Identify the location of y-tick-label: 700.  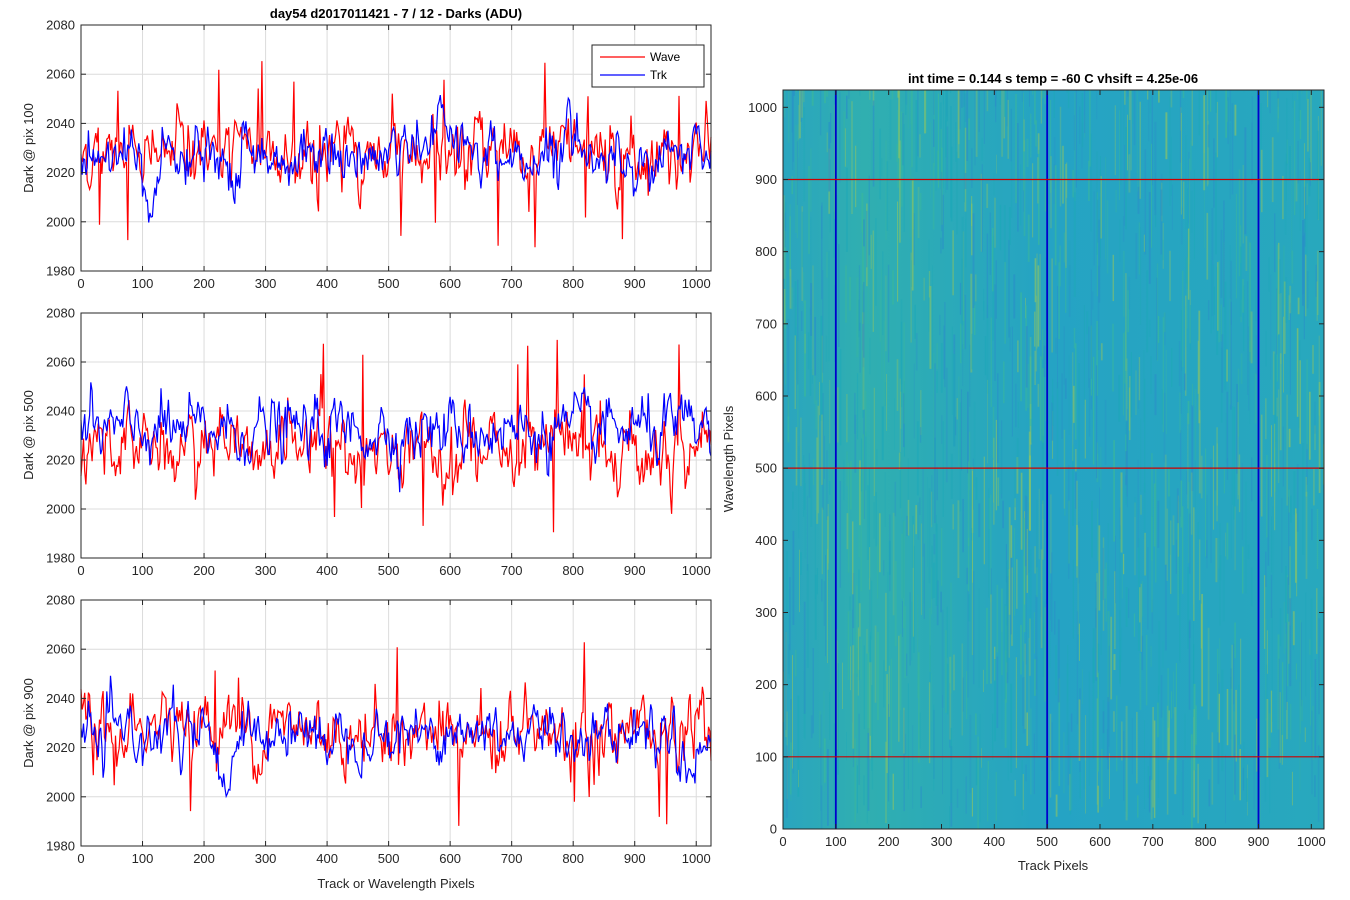
(766, 323).